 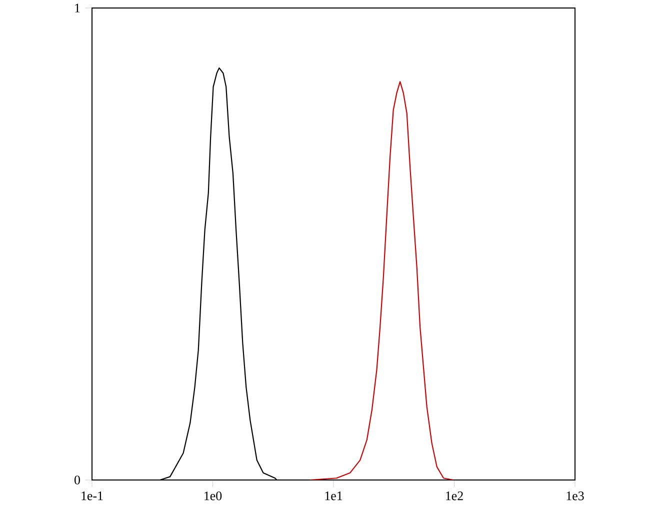 I want to click on y-tick-label: 1, so click(x=77, y=8).